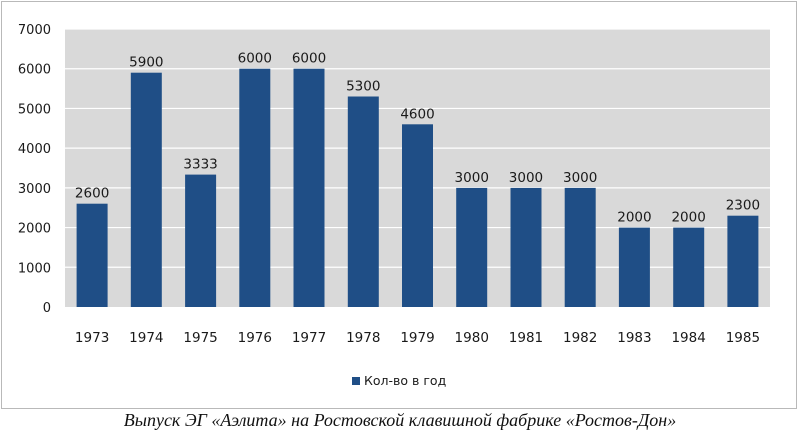 The image size is (800, 445). I want to click on x-tick-label: 1981, so click(526, 338).